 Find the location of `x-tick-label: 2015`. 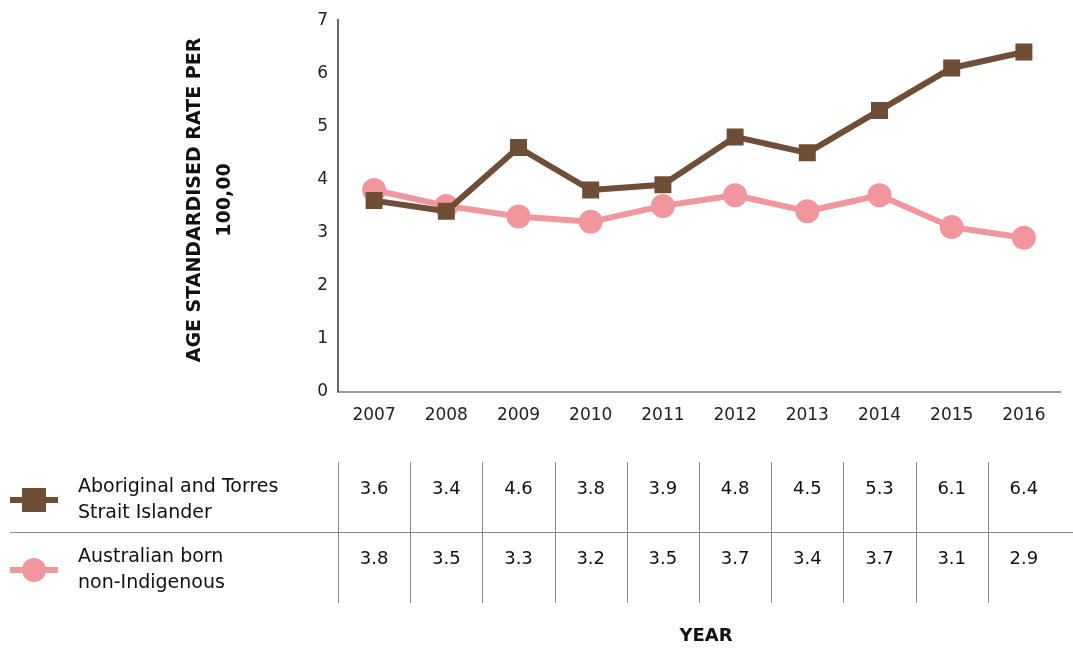

x-tick-label: 2015 is located at coordinates (952, 414).